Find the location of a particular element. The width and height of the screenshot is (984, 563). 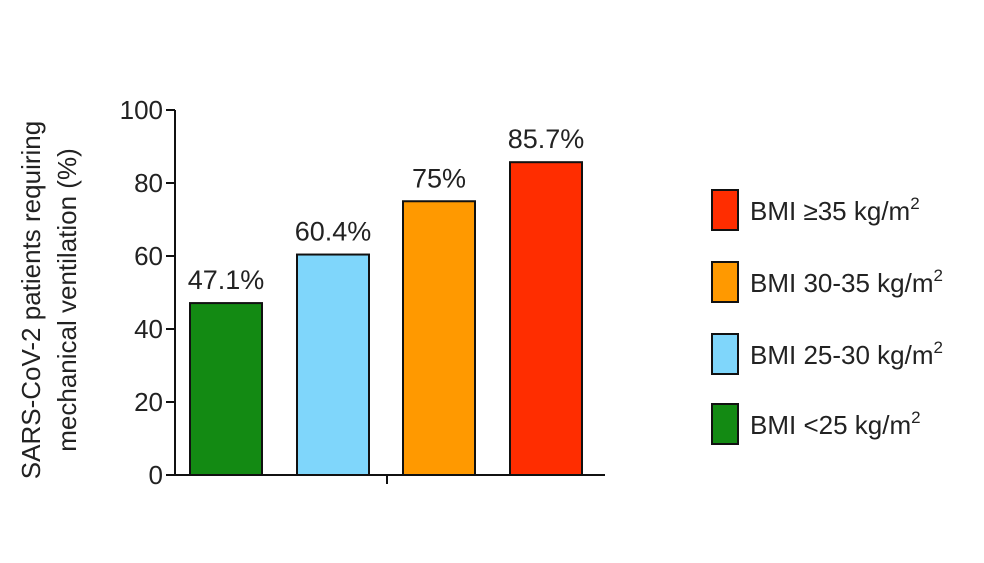

legend-label: BMI ≥35 kg/m2 is located at coordinates (835, 210).